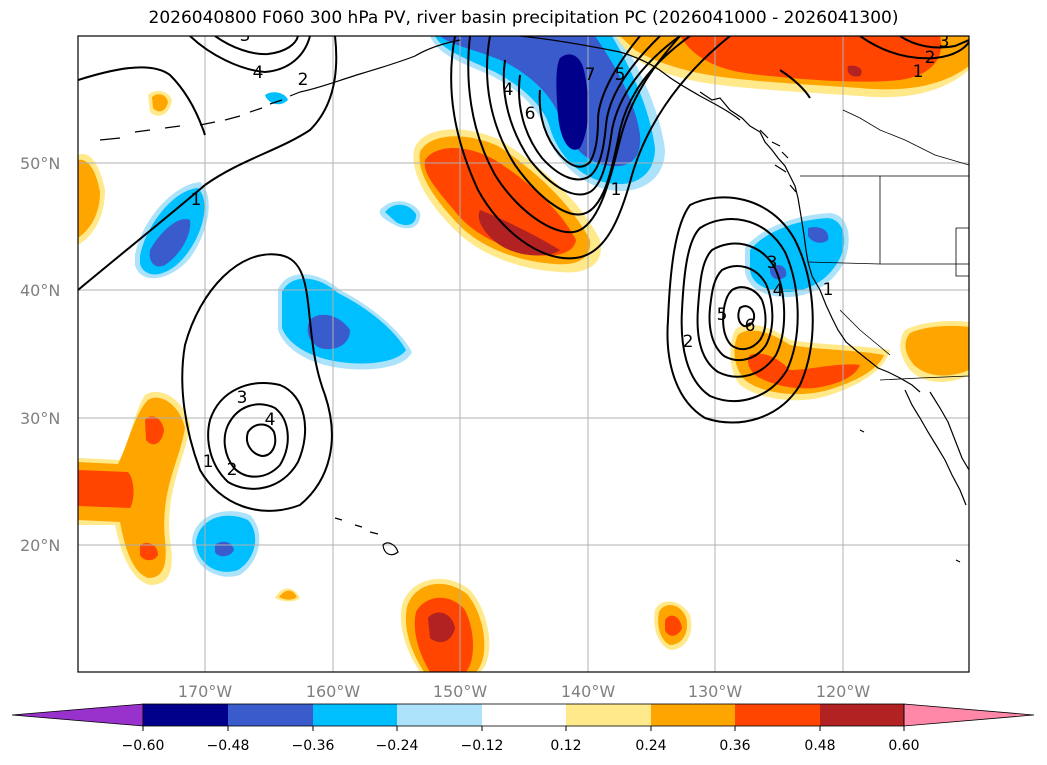  Describe the element at coordinates (903, 746) in the screenshot. I see `colorbar-tick-label: 0.60` at that location.